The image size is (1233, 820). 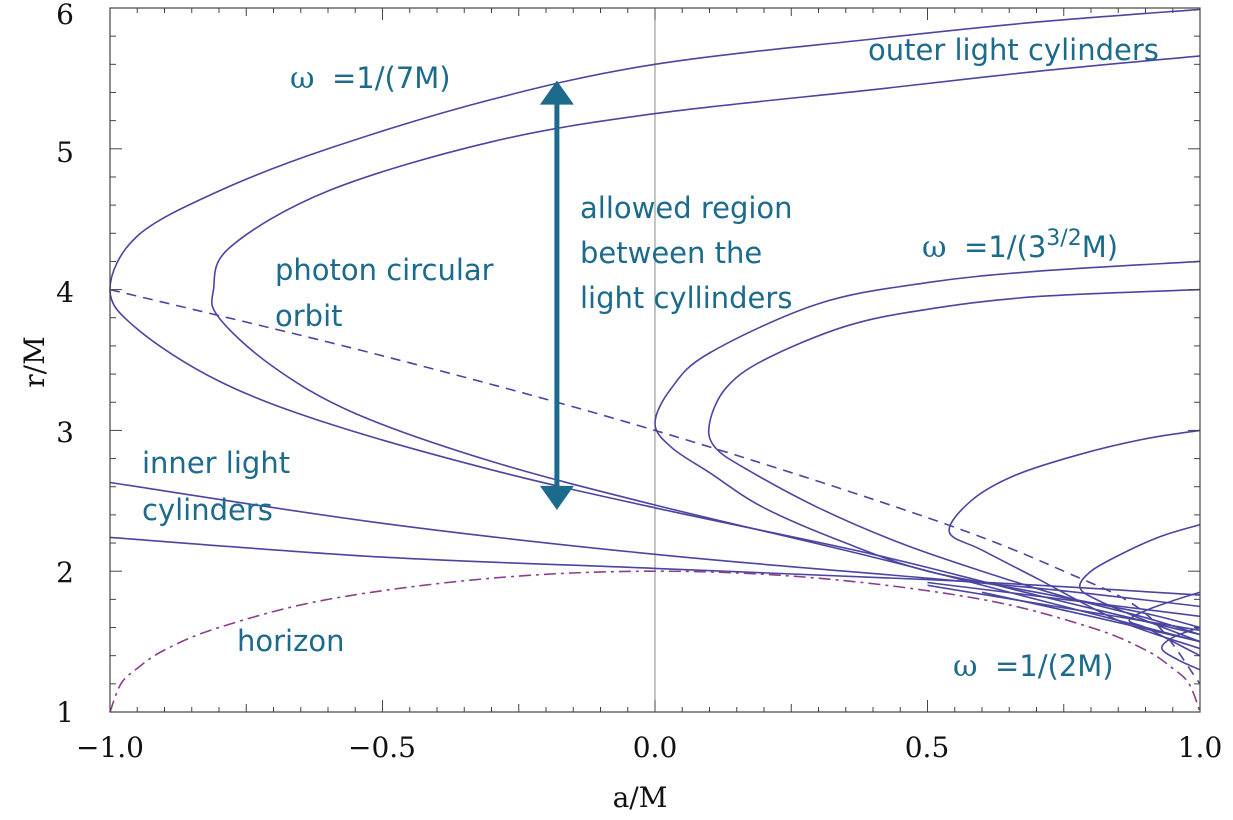 What do you see at coordinates (216, 463) in the screenshot?
I see `inner-light-cylinders-line-1: inner light` at bounding box center [216, 463].